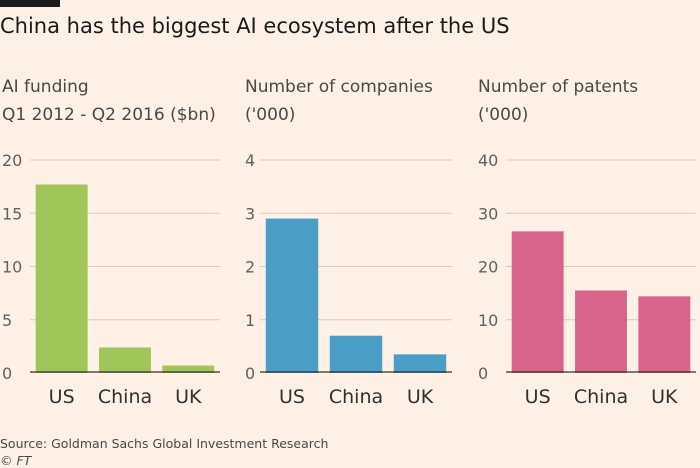 The height and width of the screenshot is (468, 700). I want to click on panel-3-tick-label-4: 30, so click(488, 213).